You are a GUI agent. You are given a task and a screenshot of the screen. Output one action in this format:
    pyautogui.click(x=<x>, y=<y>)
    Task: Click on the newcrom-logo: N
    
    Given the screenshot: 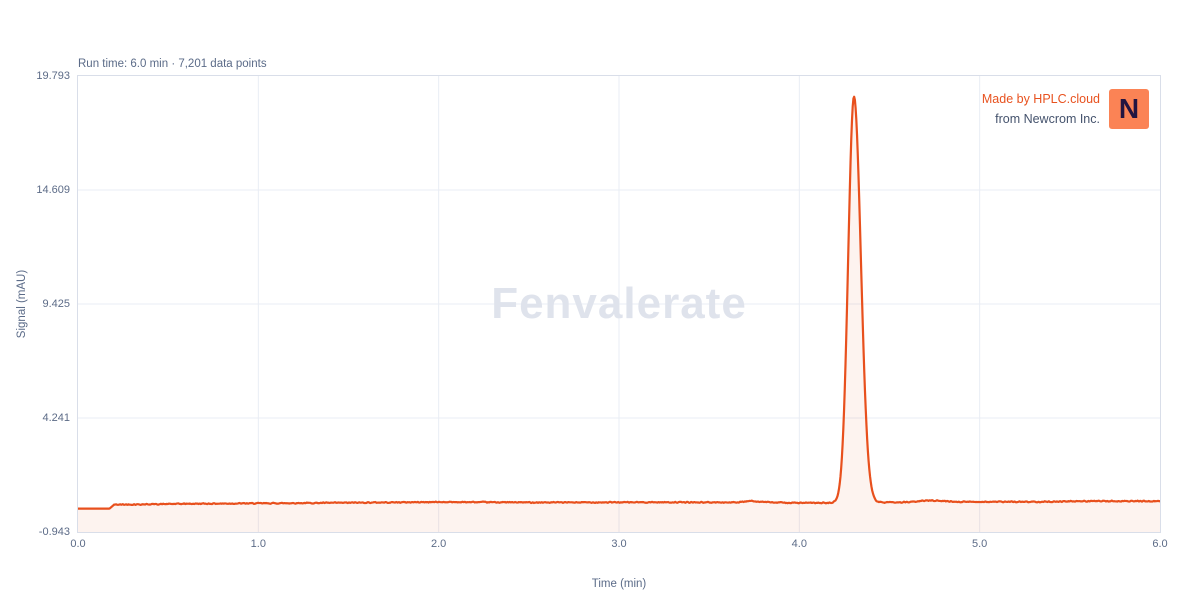 What is the action you would take?
    pyautogui.click(x=1129, y=109)
    